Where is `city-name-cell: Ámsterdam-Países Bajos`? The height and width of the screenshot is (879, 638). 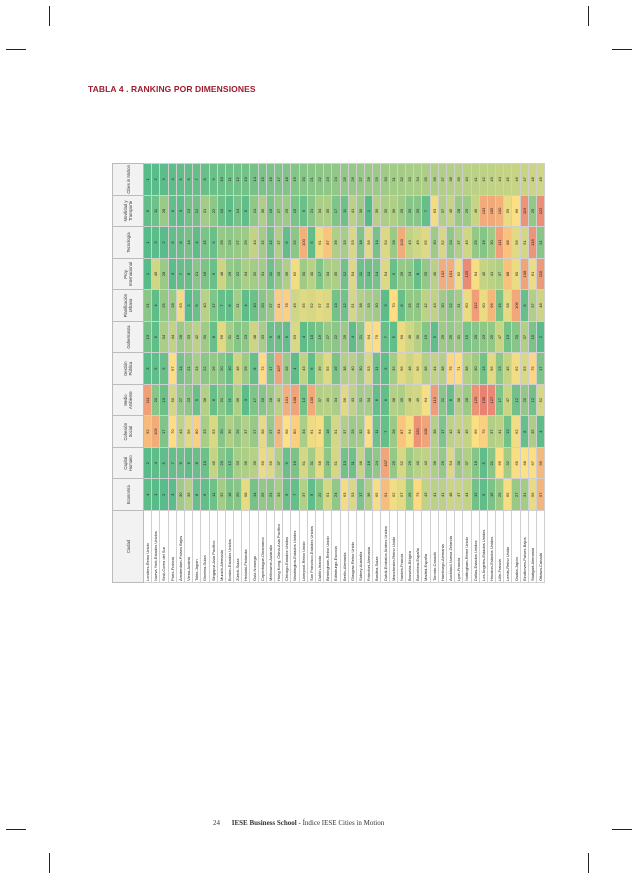
city-name-cell: Ámsterdam-Países Bajos is located at coordinates (180, 546).